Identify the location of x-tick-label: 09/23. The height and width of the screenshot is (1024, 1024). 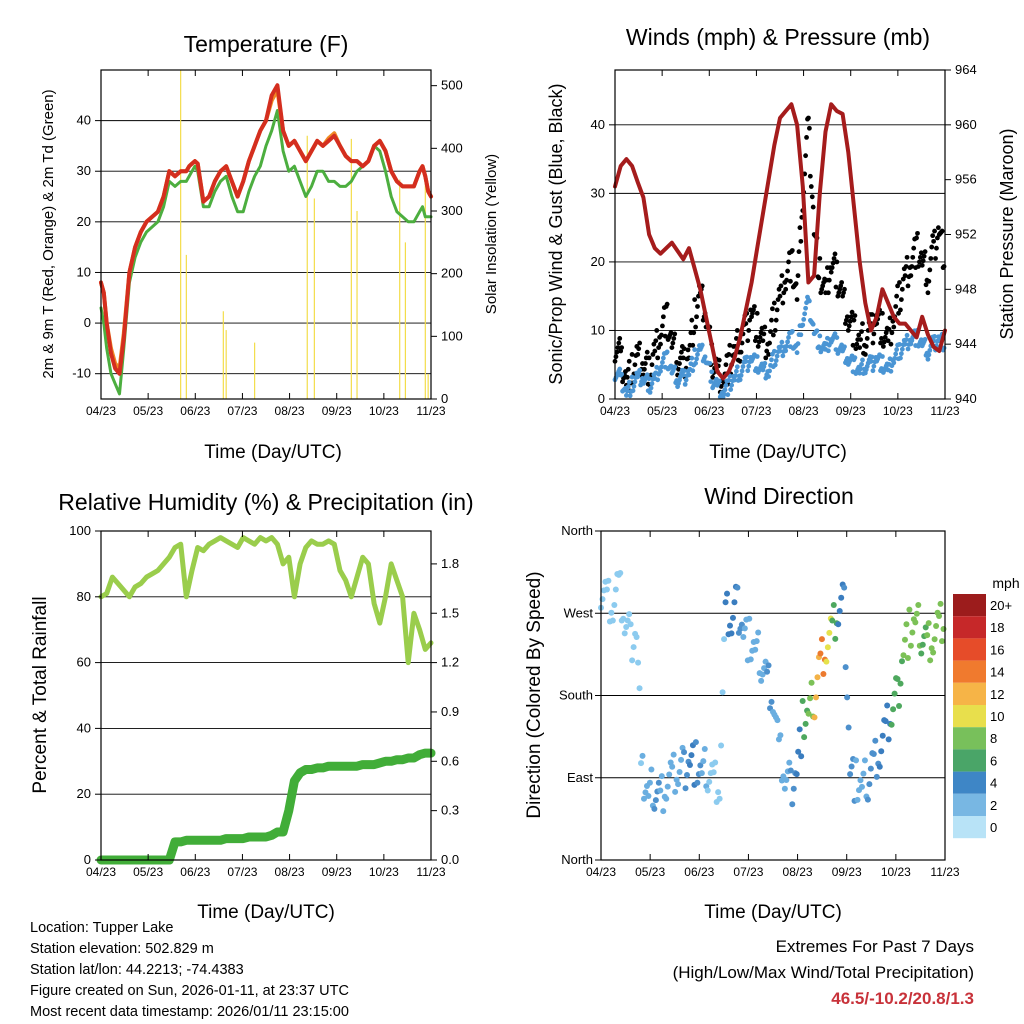
(847, 872).